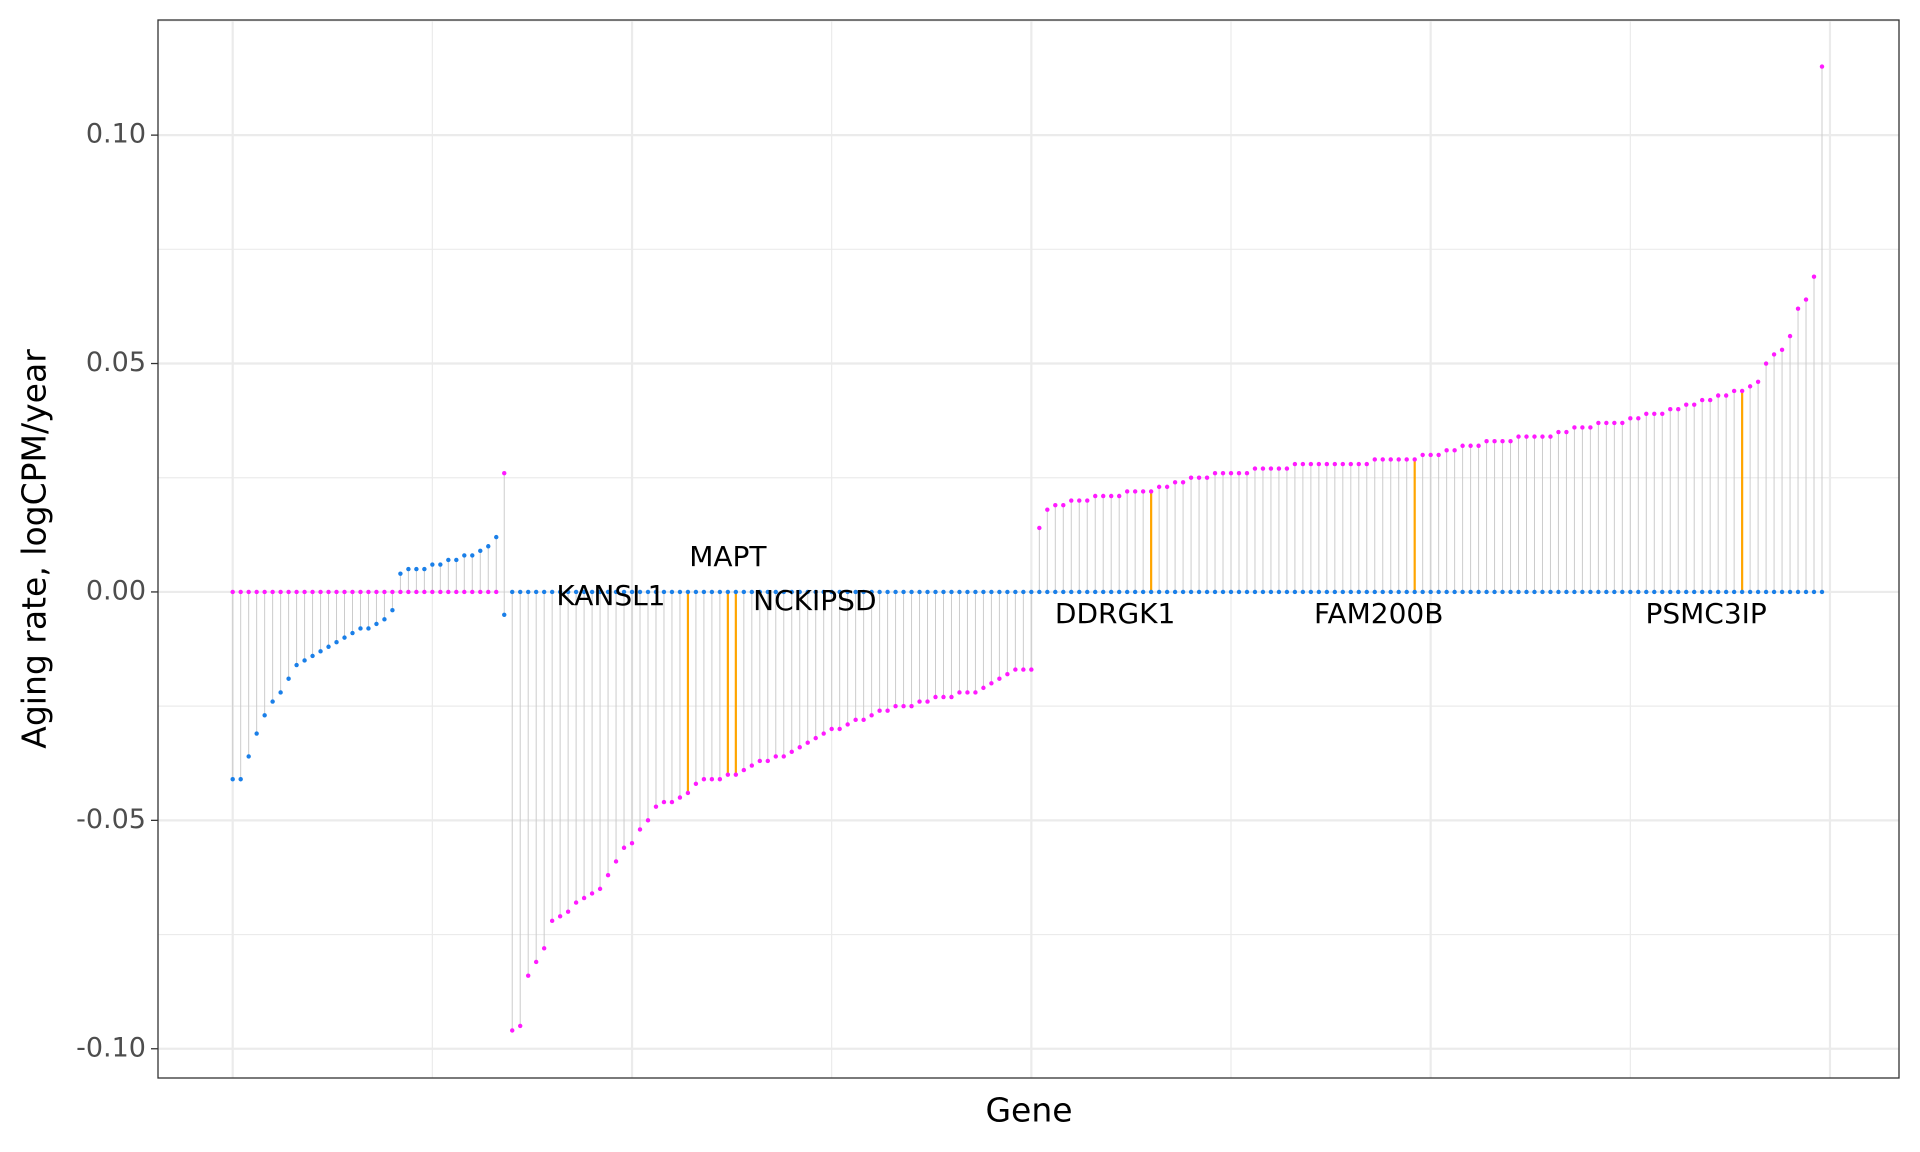 The width and height of the screenshot is (1920, 1152). What do you see at coordinates (116, 134) in the screenshot?
I see `y-tick-label: 0.10` at bounding box center [116, 134].